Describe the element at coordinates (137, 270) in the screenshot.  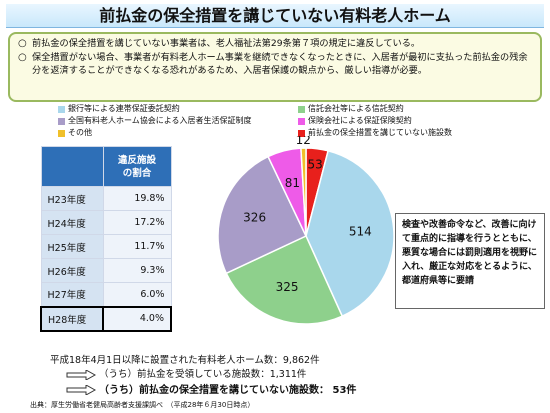
I see `table-cell-pct: 9.3%` at that location.